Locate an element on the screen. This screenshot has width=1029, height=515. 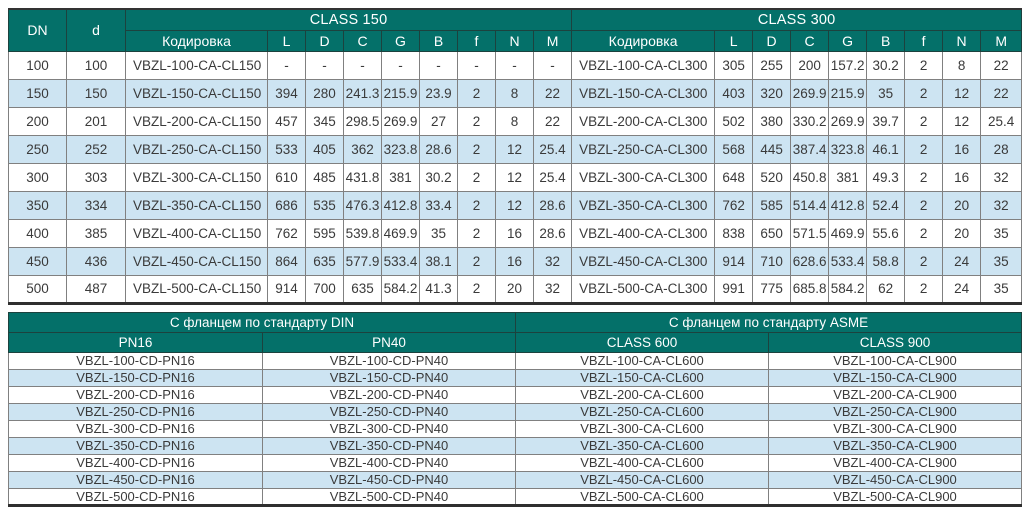
code-cell: VBZL-200-CA-CL600 is located at coordinates (642, 394).